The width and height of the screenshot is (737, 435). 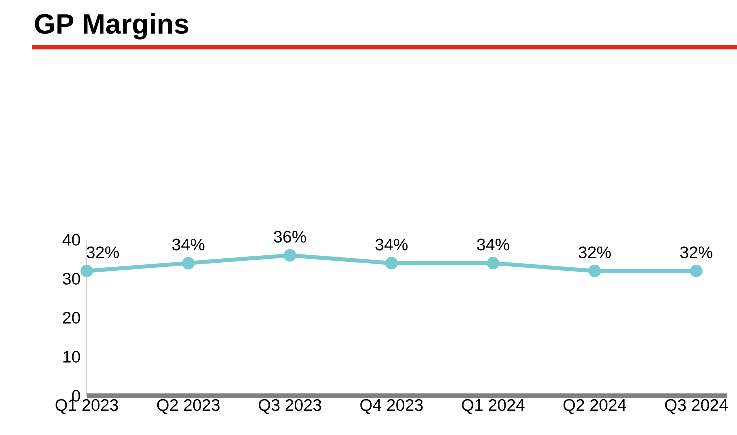 What do you see at coordinates (111, 27) in the screenshot?
I see `chart-title: GP Margins` at bounding box center [111, 27].